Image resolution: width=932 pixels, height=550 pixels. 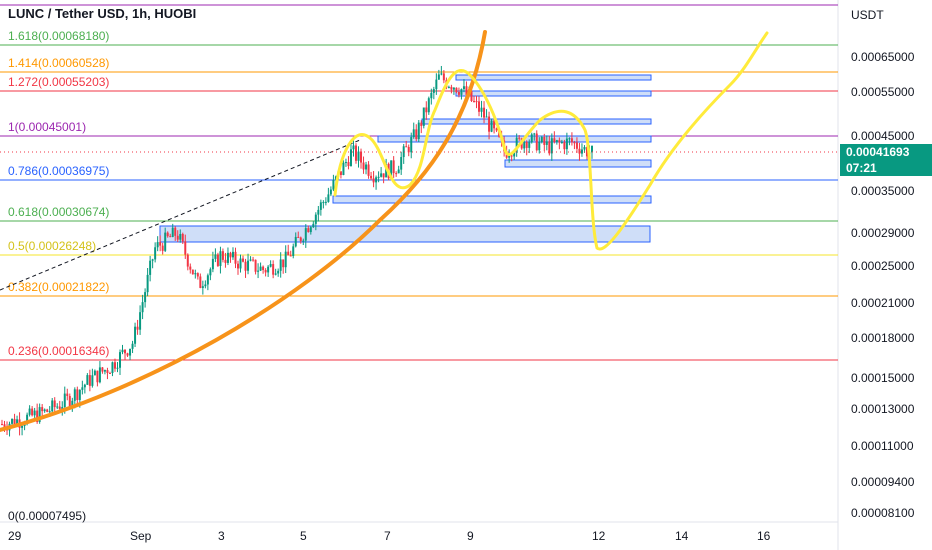 I want to click on symbol-title: LUNC / Tether USD, 1h, HUOBI, so click(x=102, y=13).